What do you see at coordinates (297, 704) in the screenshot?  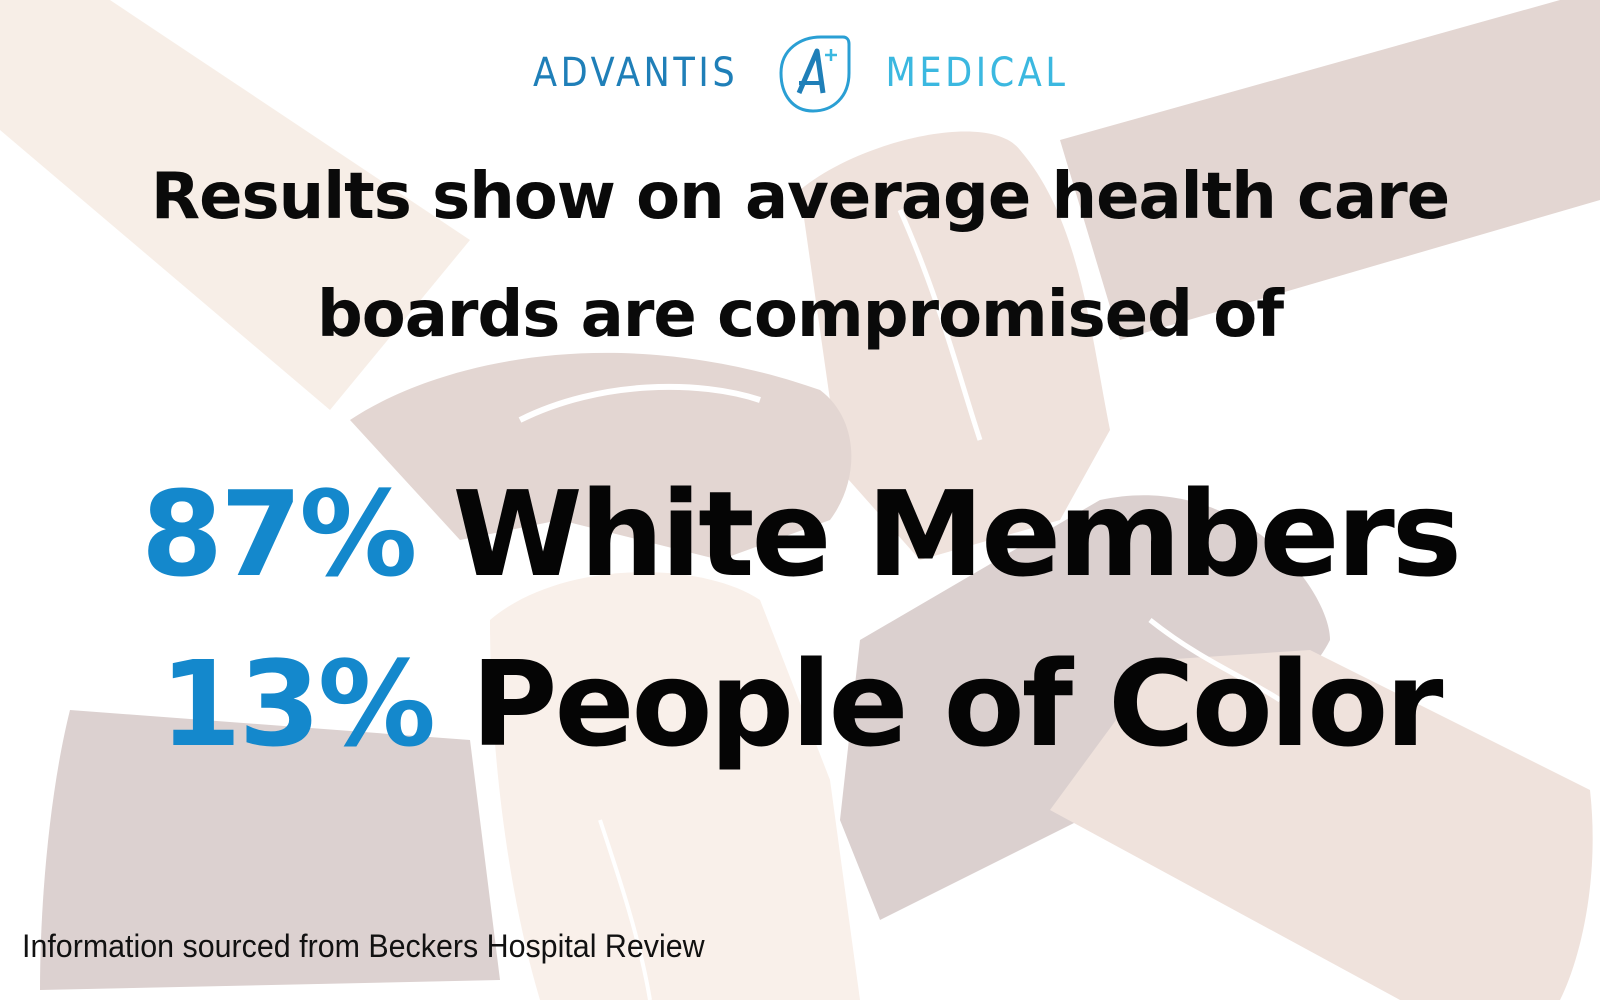 I see `stat-percent: 13%` at bounding box center [297, 704].